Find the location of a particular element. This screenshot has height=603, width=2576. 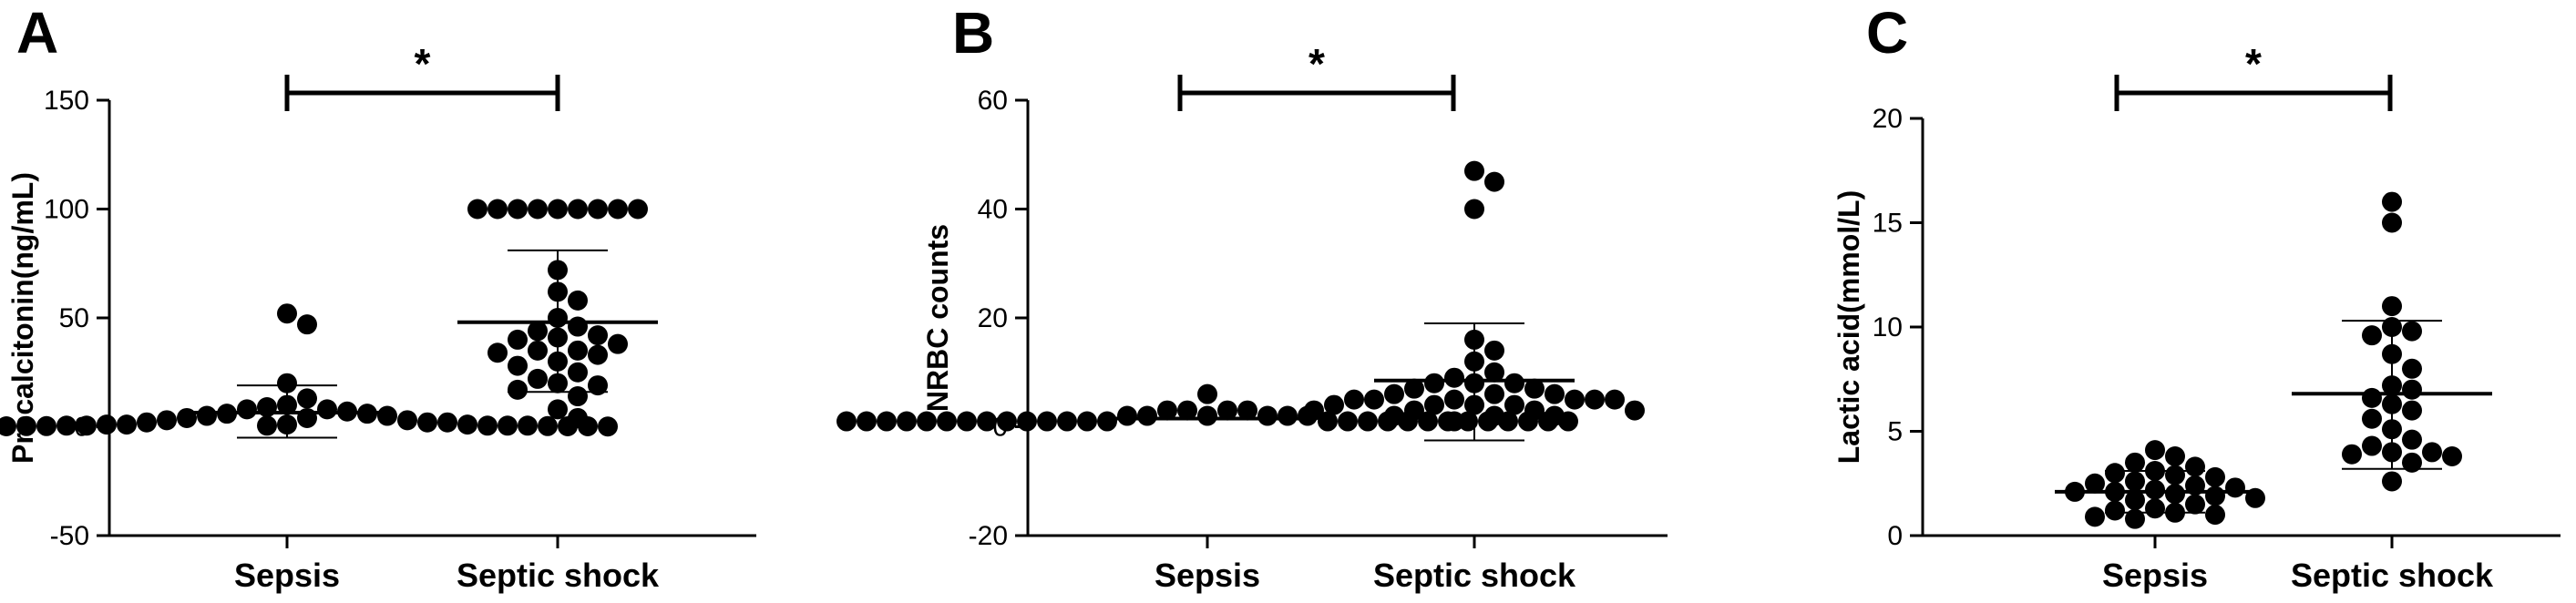

y-tick-label: 15 is located at coordinates (1888, 224).